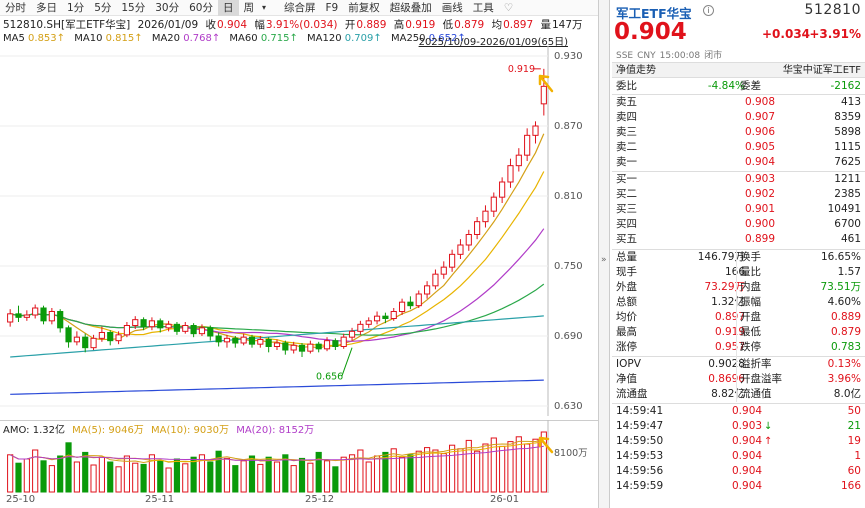  What do you see at coordinates (332, 7) in the screenshot?
I see `f9-button: F9` at bounding box center [332, 7].